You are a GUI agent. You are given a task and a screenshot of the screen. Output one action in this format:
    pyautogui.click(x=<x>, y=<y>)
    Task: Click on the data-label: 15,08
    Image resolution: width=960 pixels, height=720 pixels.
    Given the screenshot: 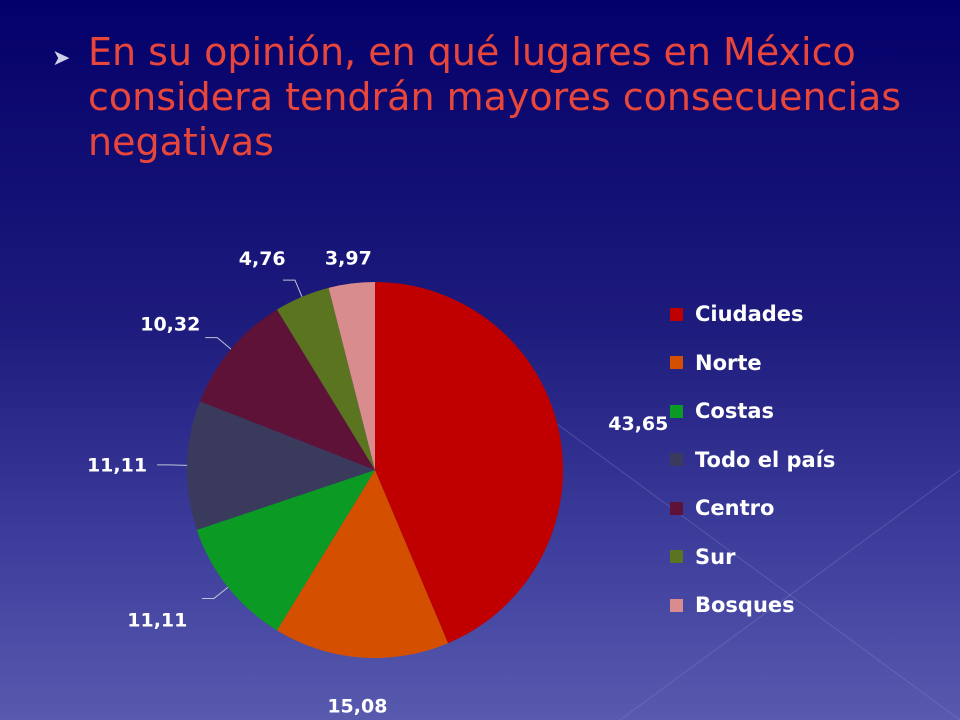 What is the action you would take?
    pyautogui.click(x=357, y=706)
    